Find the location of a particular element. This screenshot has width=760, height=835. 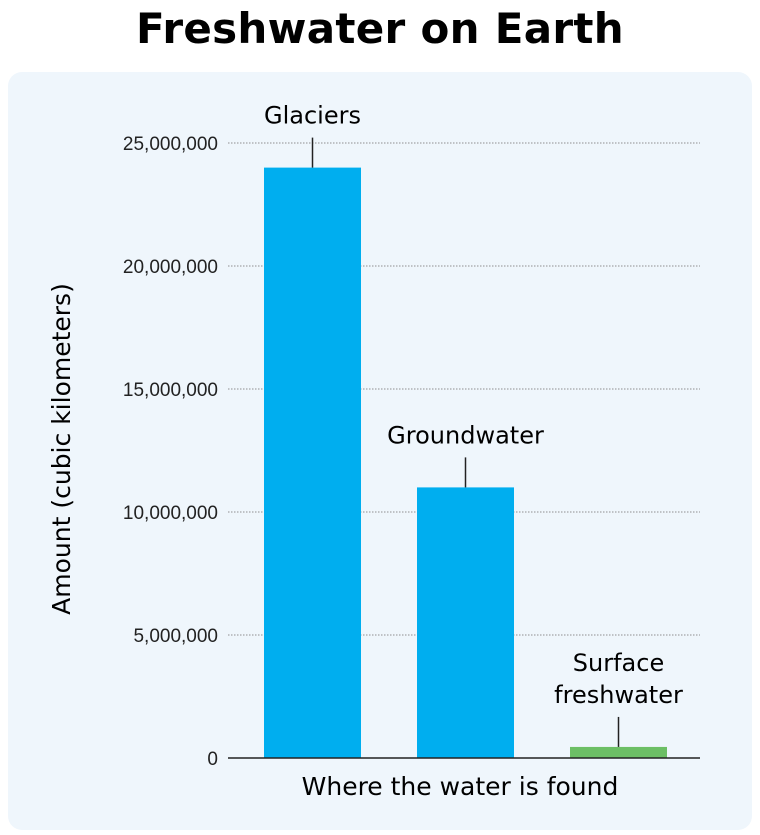

y-tick-label: 15,000,000 is located at coordinates (170, 390).